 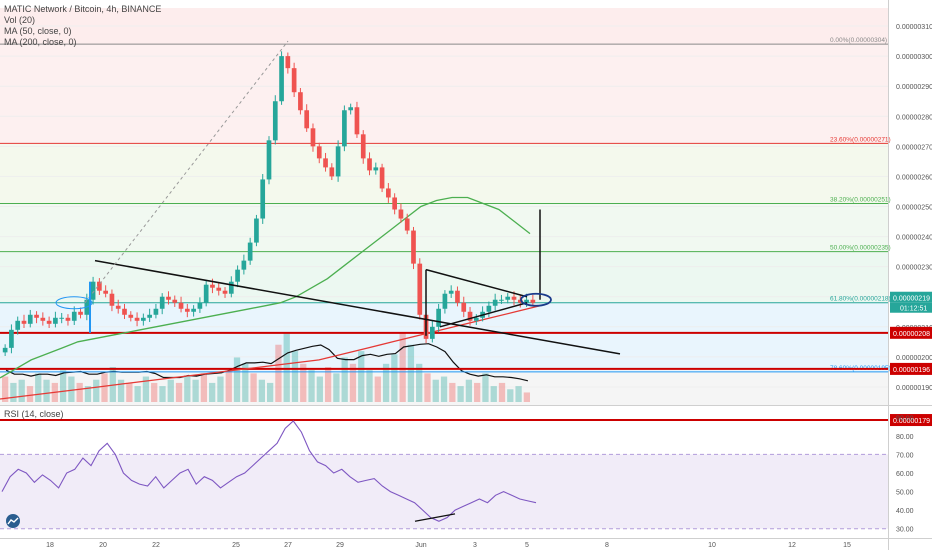 I want to click on tradingview-logo-icon, so click(x=13, y=521).